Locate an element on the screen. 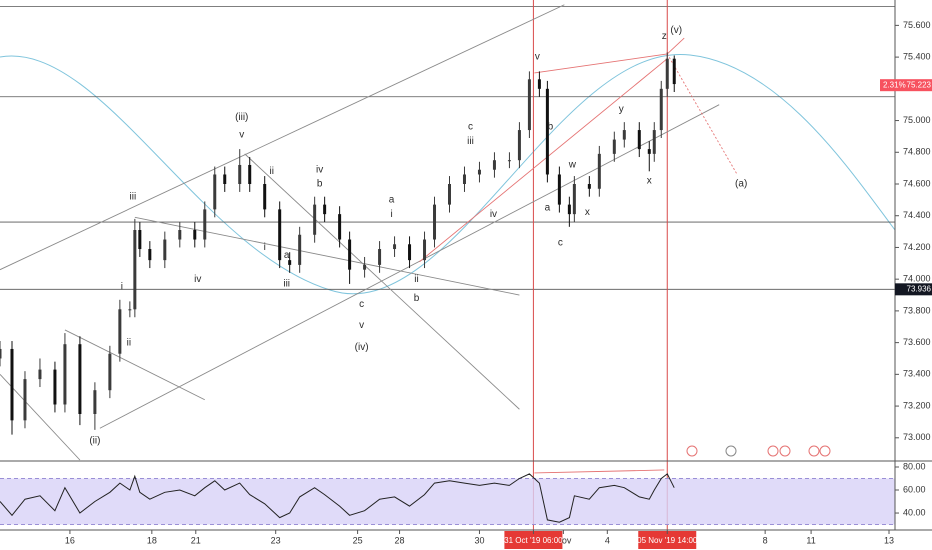 The height and width of the screenshot is (550, 932). x-tick-label: 25 is located at coordinates (358, 540).